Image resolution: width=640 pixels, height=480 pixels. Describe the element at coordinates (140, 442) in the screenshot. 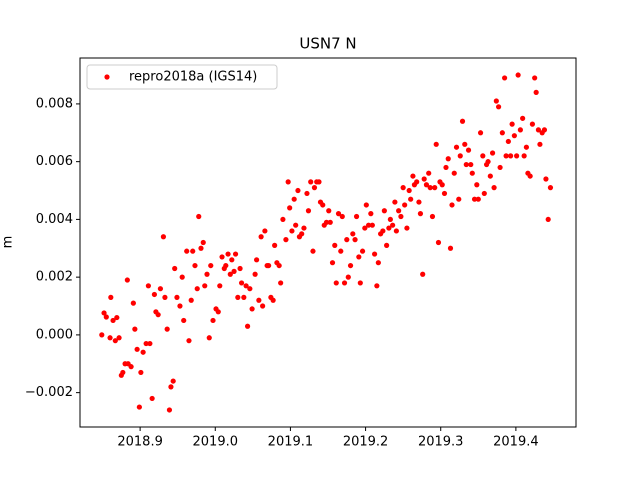

I see `x-tick-label: 2018.9` at that location.